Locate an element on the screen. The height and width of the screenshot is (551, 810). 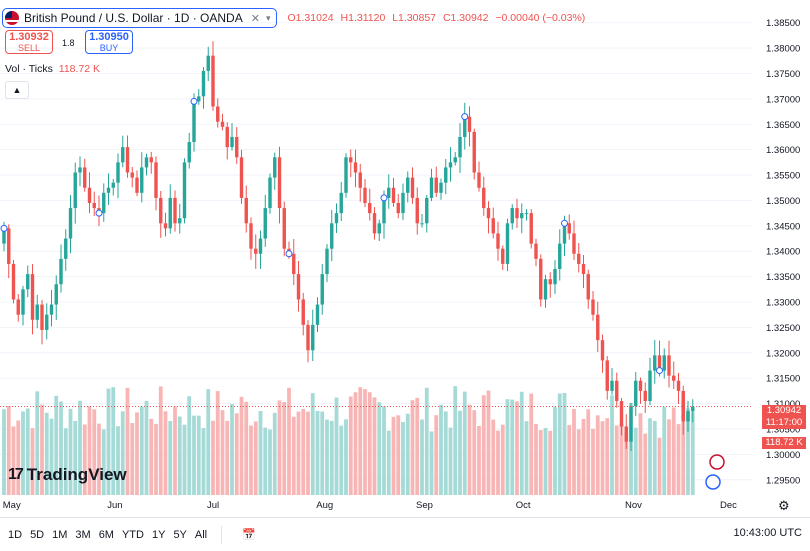
buy-button: 1.30950 BUY is located at coordinates (109, 42).